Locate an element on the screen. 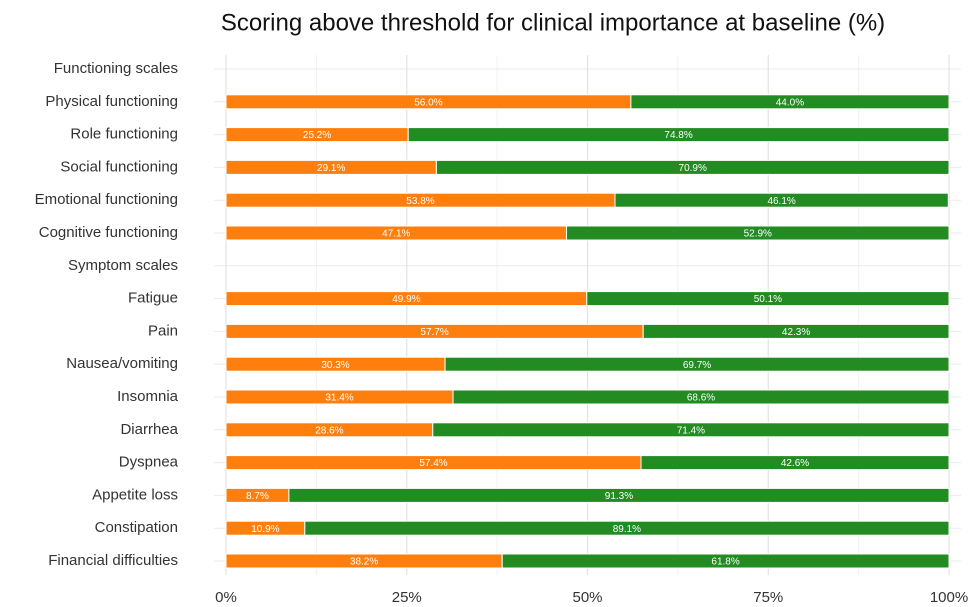  value-label: 47.1% is located at coordinates (396, 234).